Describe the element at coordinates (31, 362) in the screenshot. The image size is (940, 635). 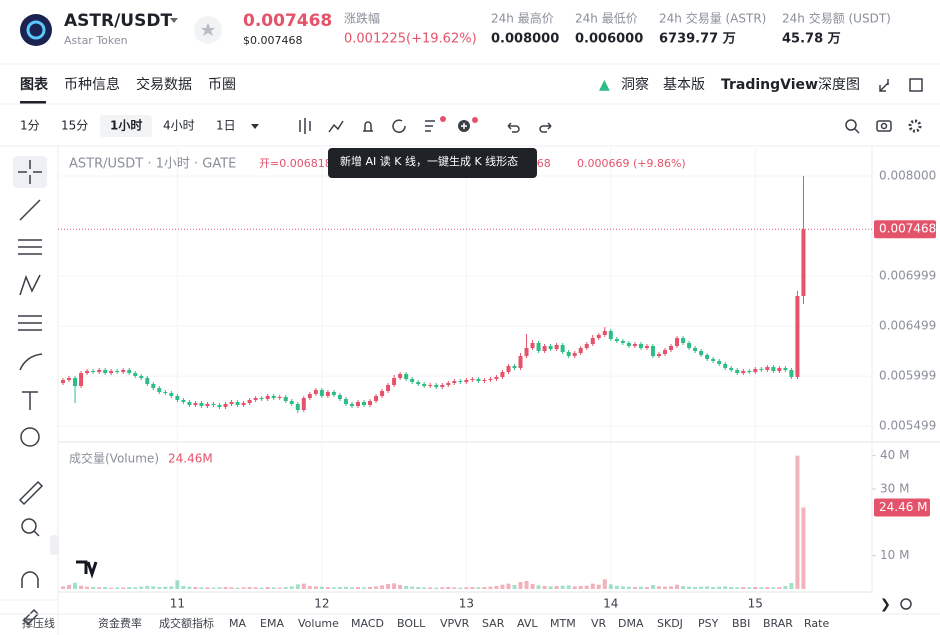
I see `brush-tool` at that location.